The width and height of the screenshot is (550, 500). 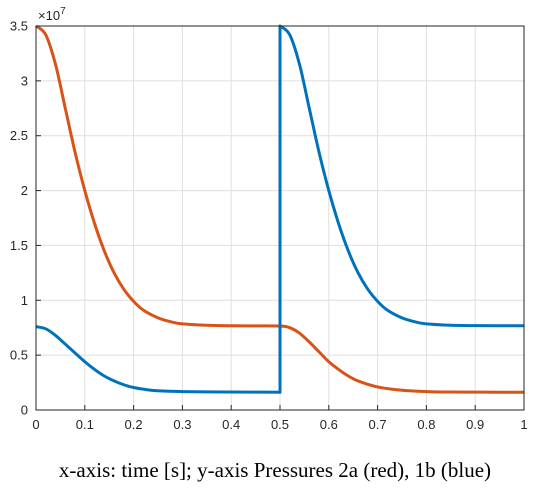 What do you see at coordinates (49, 15) in the screenshot?
I see `y-exponent-base: ×10` at bounding box center [49, 15].